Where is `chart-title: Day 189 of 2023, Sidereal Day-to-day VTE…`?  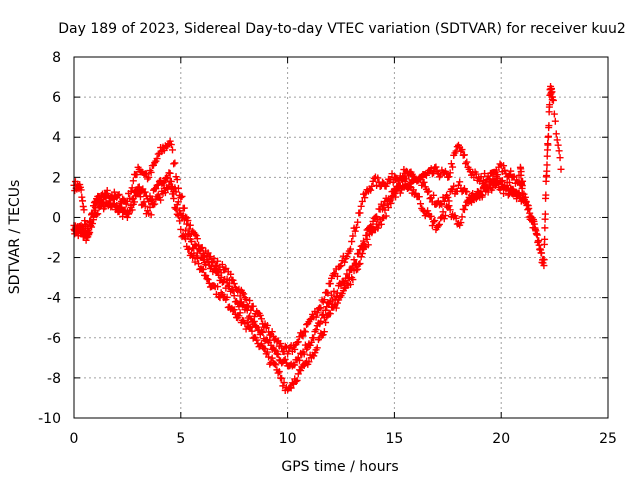
chart-title: Day 189 of 2023, Sidereal Day-to-day VTE… is located at coordinates (342, 29).